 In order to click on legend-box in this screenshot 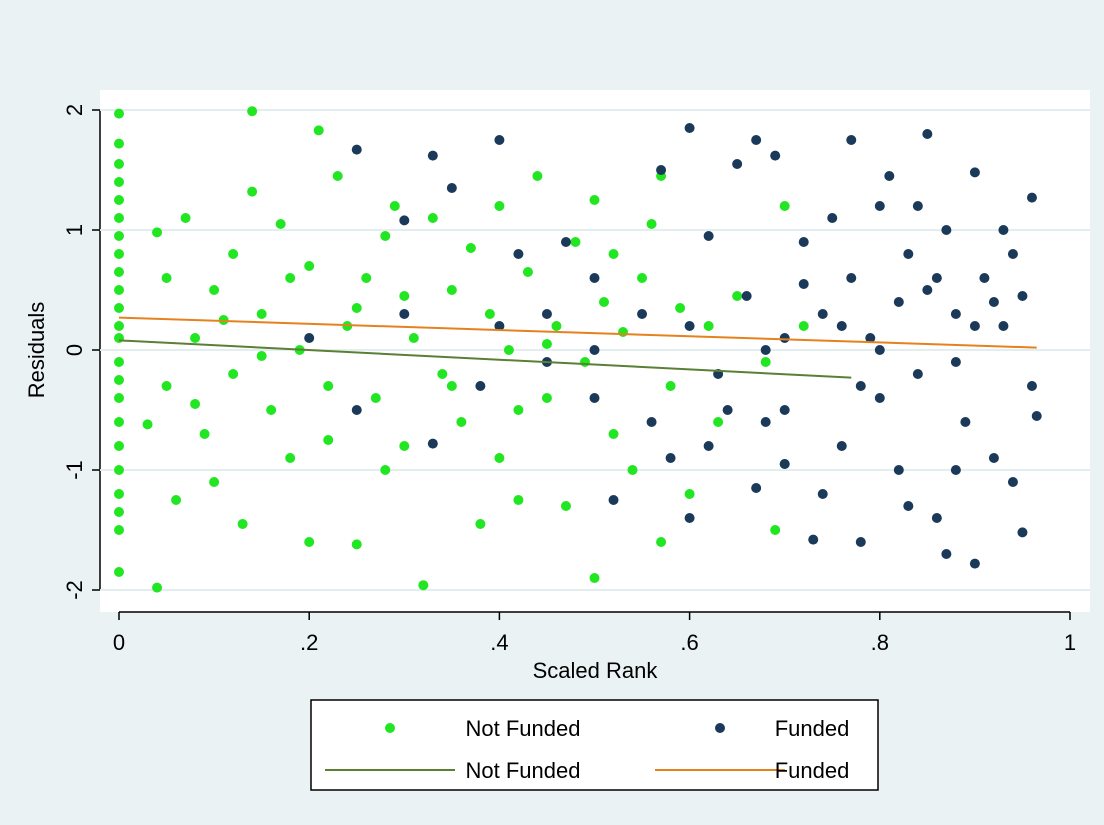, I will do `click(594, 745)`.